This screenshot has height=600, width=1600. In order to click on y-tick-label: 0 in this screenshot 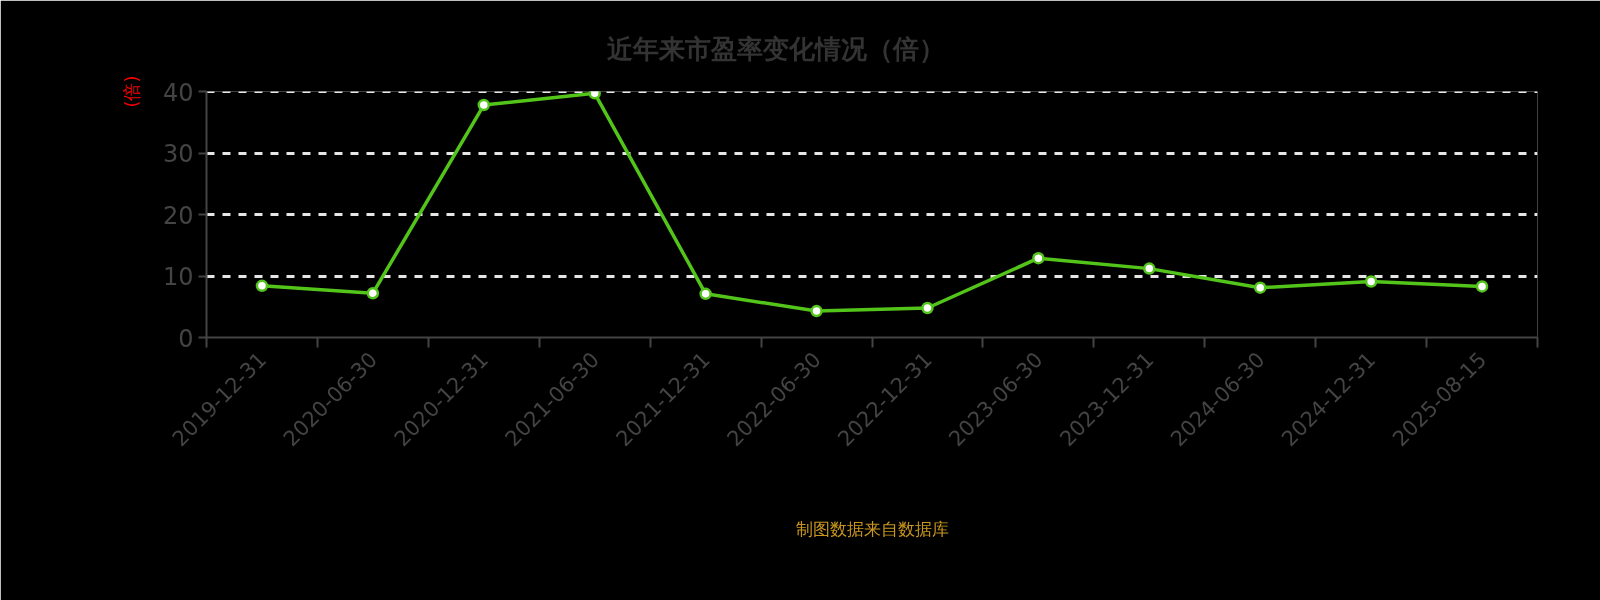, I will do `click(186, 338)`.